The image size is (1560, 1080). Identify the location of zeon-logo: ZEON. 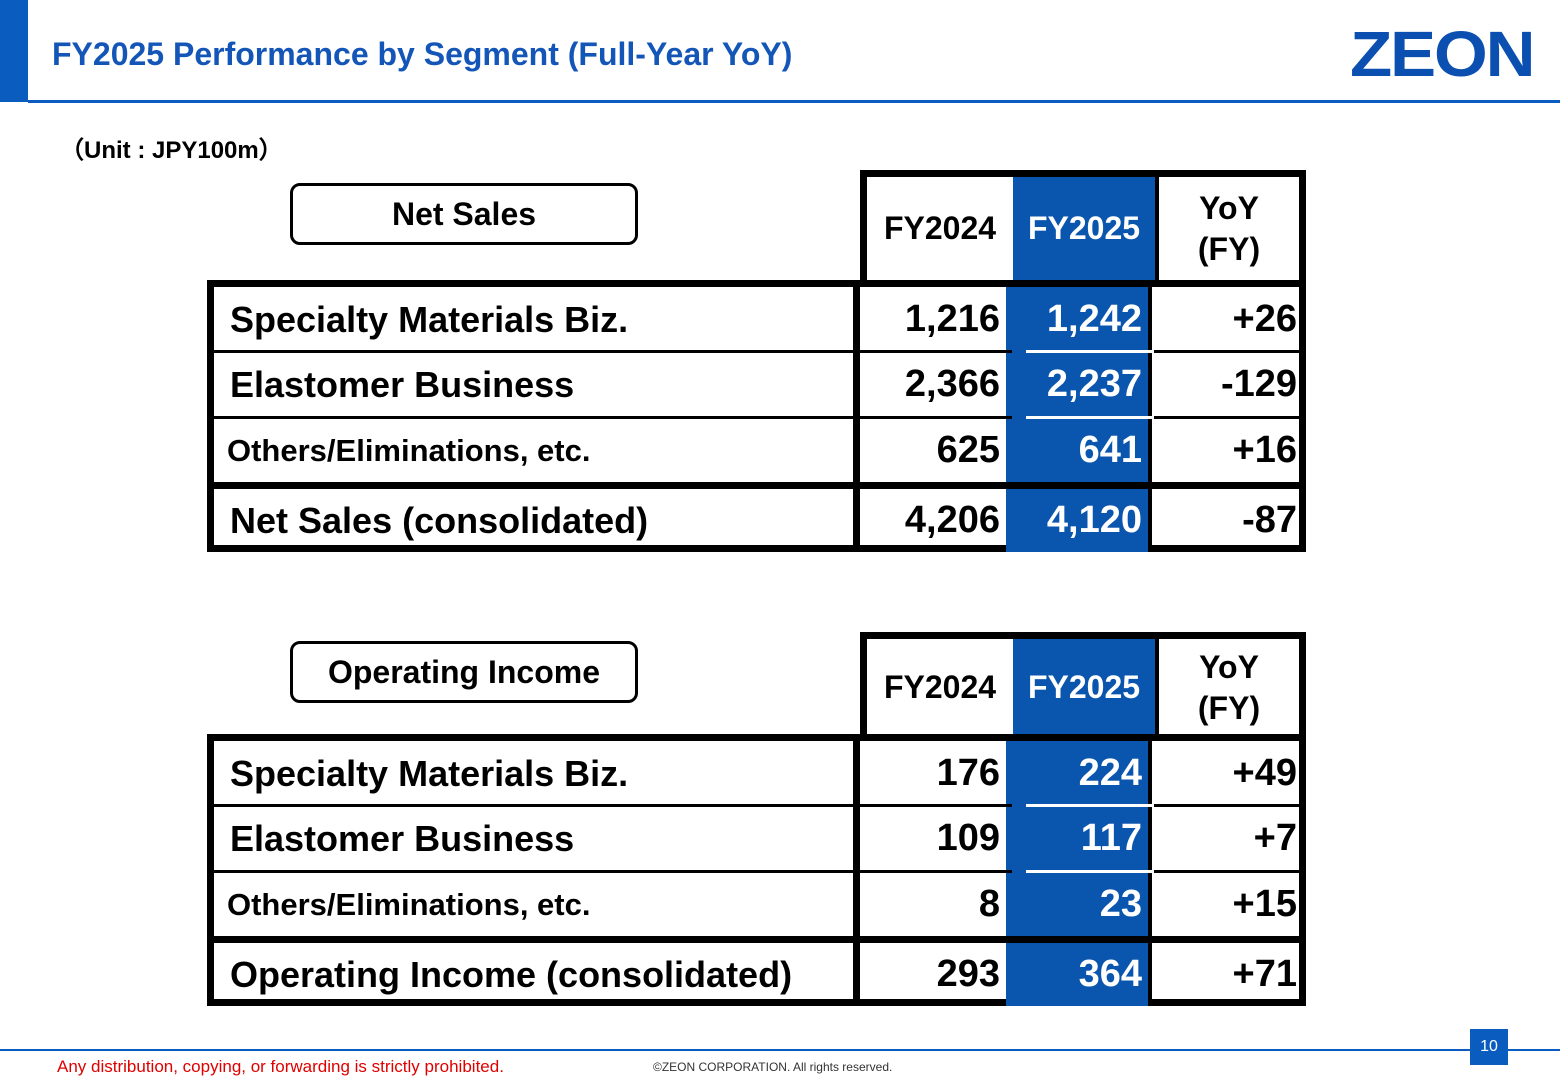
(1443, 54).